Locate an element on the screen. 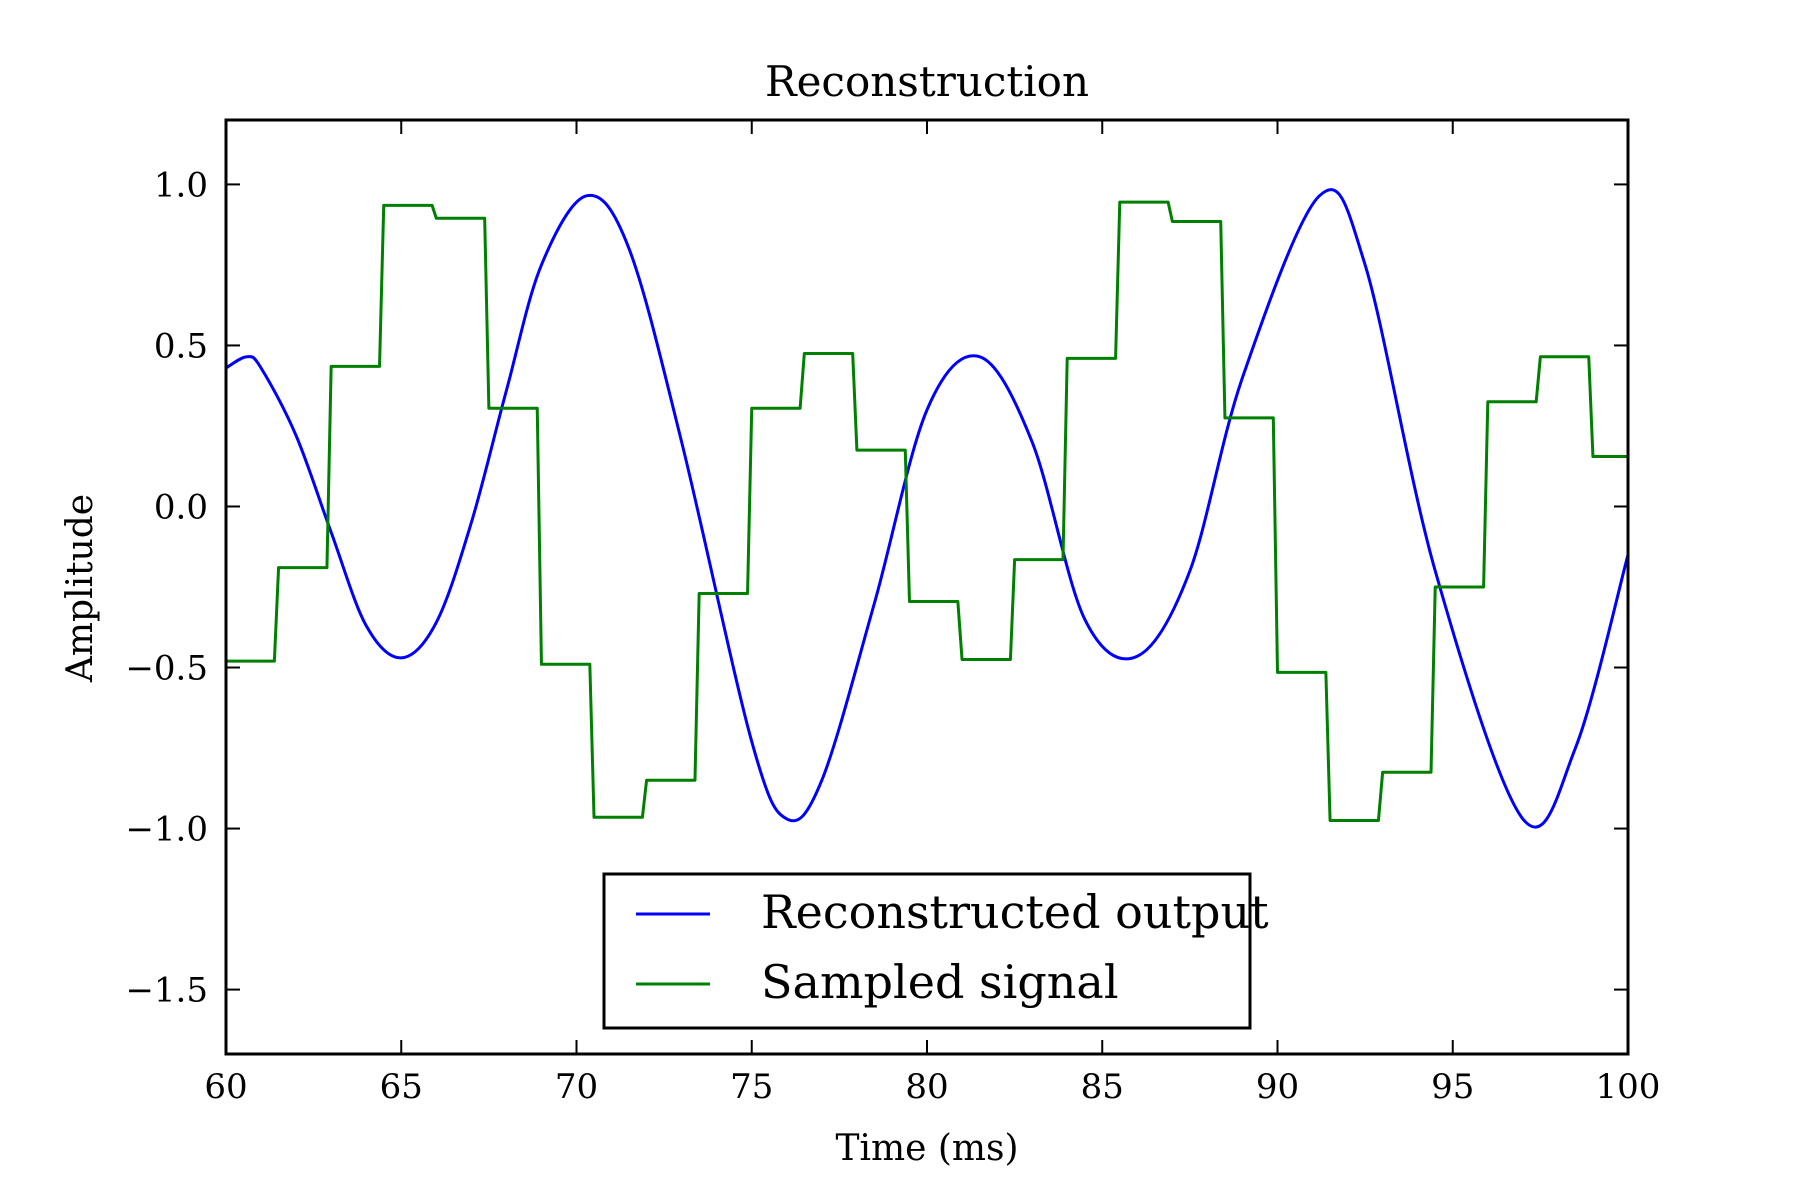  legend-label-reconstructed-output: Reconstructed output is located at coordinates (1015, 912).